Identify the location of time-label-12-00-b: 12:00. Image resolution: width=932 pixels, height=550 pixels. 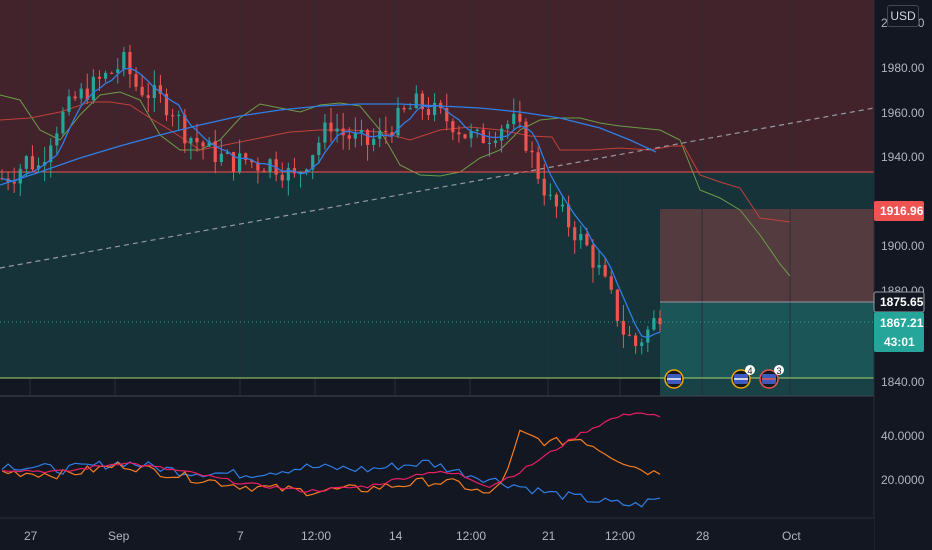
(471, 536).